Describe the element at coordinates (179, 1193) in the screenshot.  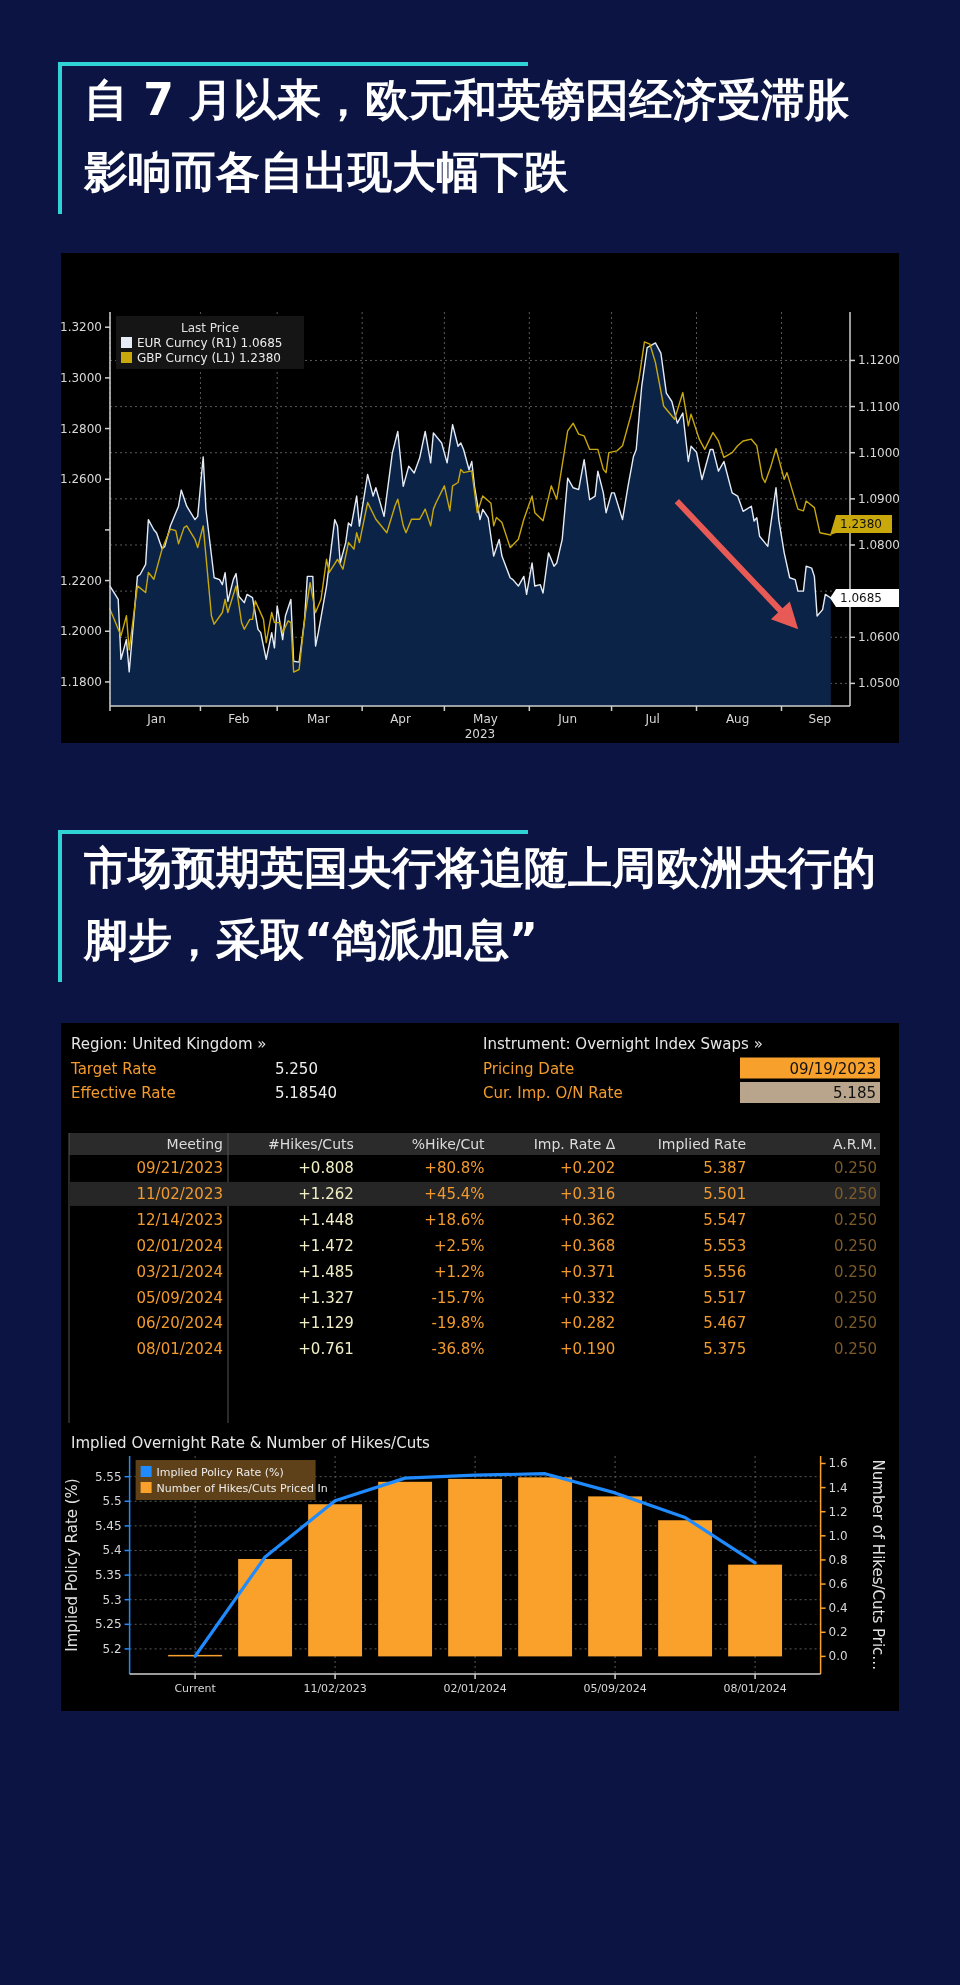
I see `text: 11/02/2023` at that location.